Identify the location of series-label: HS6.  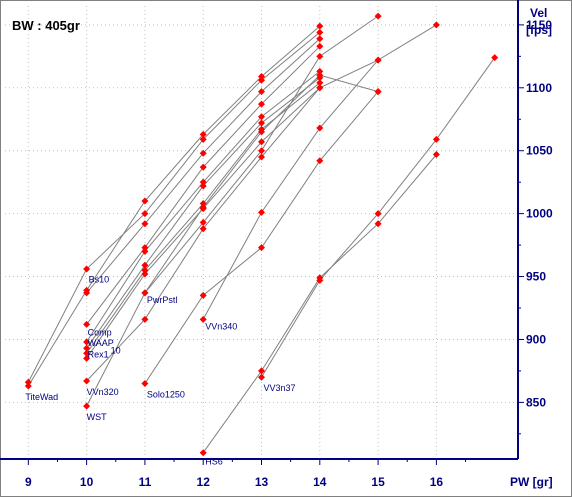
(214, 462).